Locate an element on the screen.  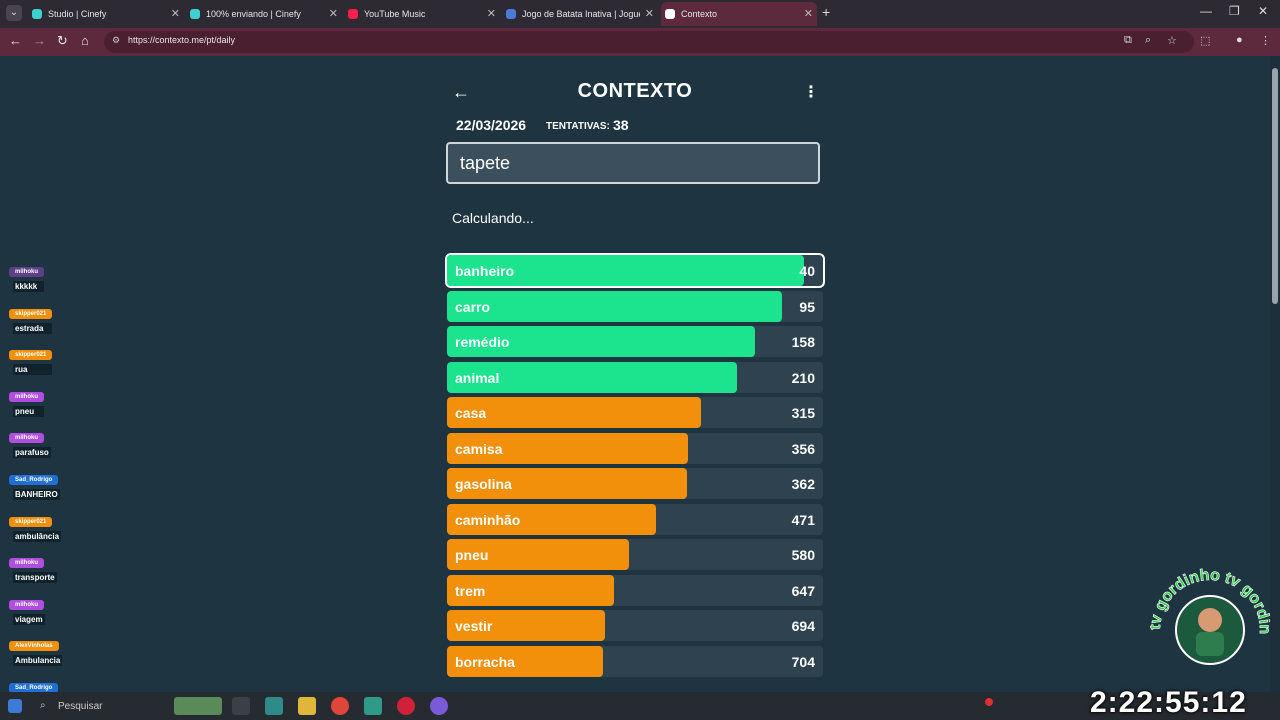
chrome-icon is located at coordinates (340, 706).